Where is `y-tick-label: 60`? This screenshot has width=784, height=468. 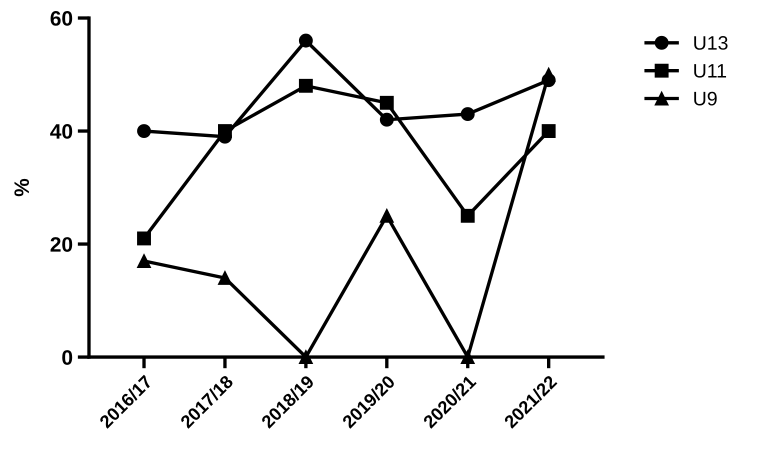 y-tick-label: 60 is located at coordinates (61, 18).